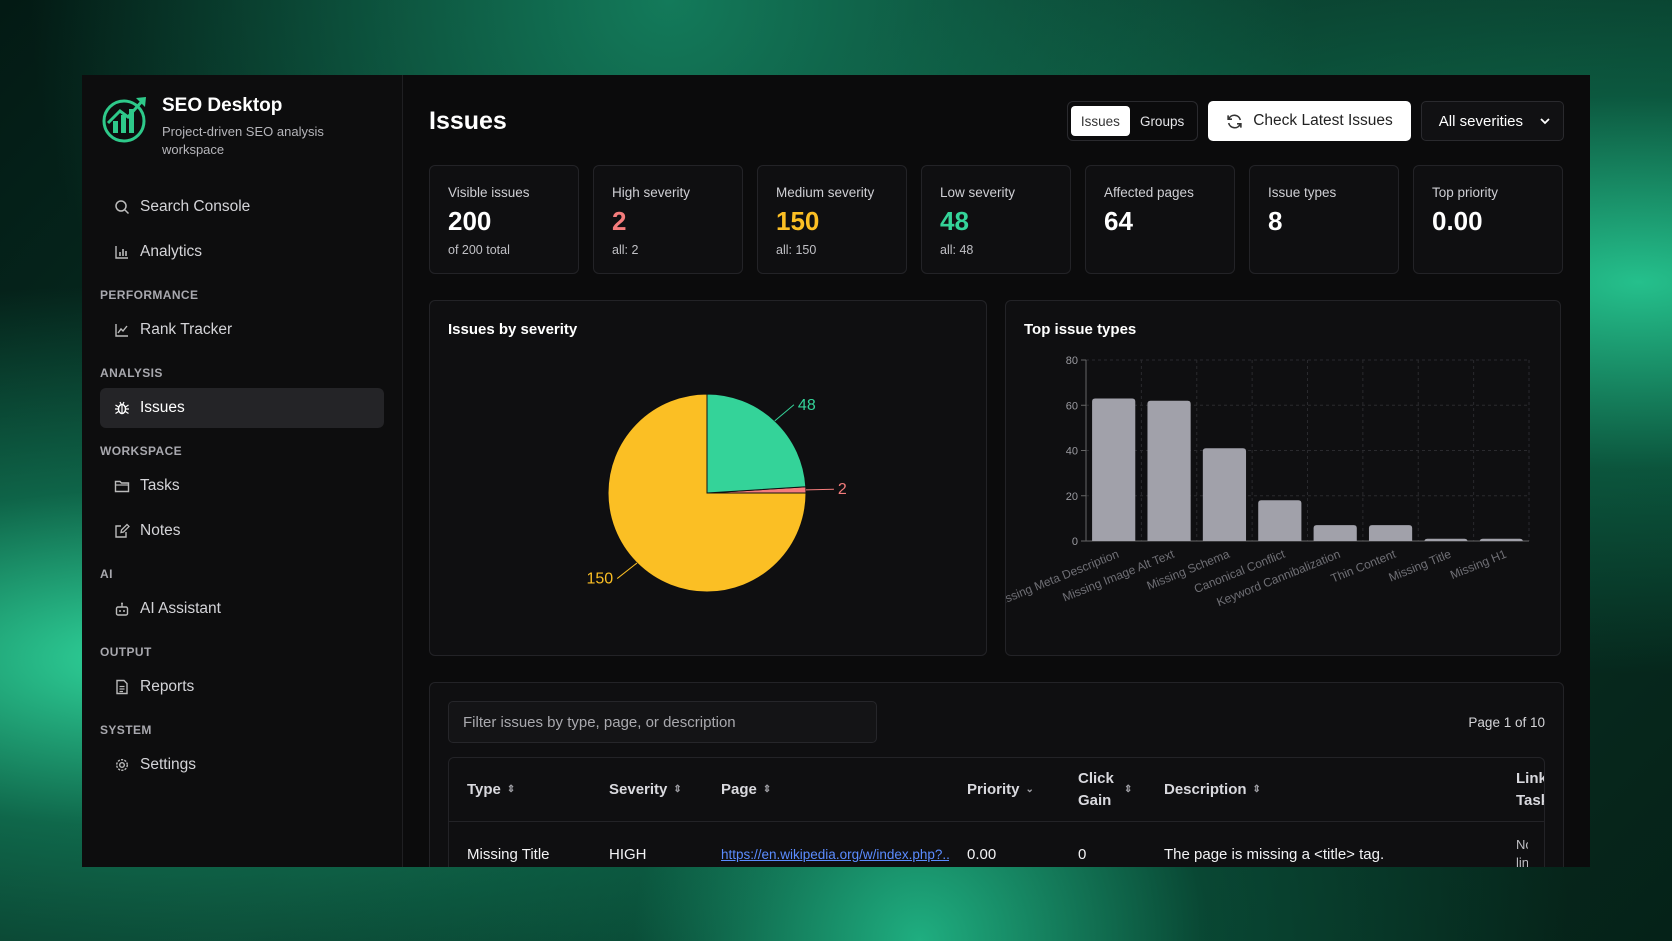  I want to click on column-label: Click Gain, so click(1096, 789).